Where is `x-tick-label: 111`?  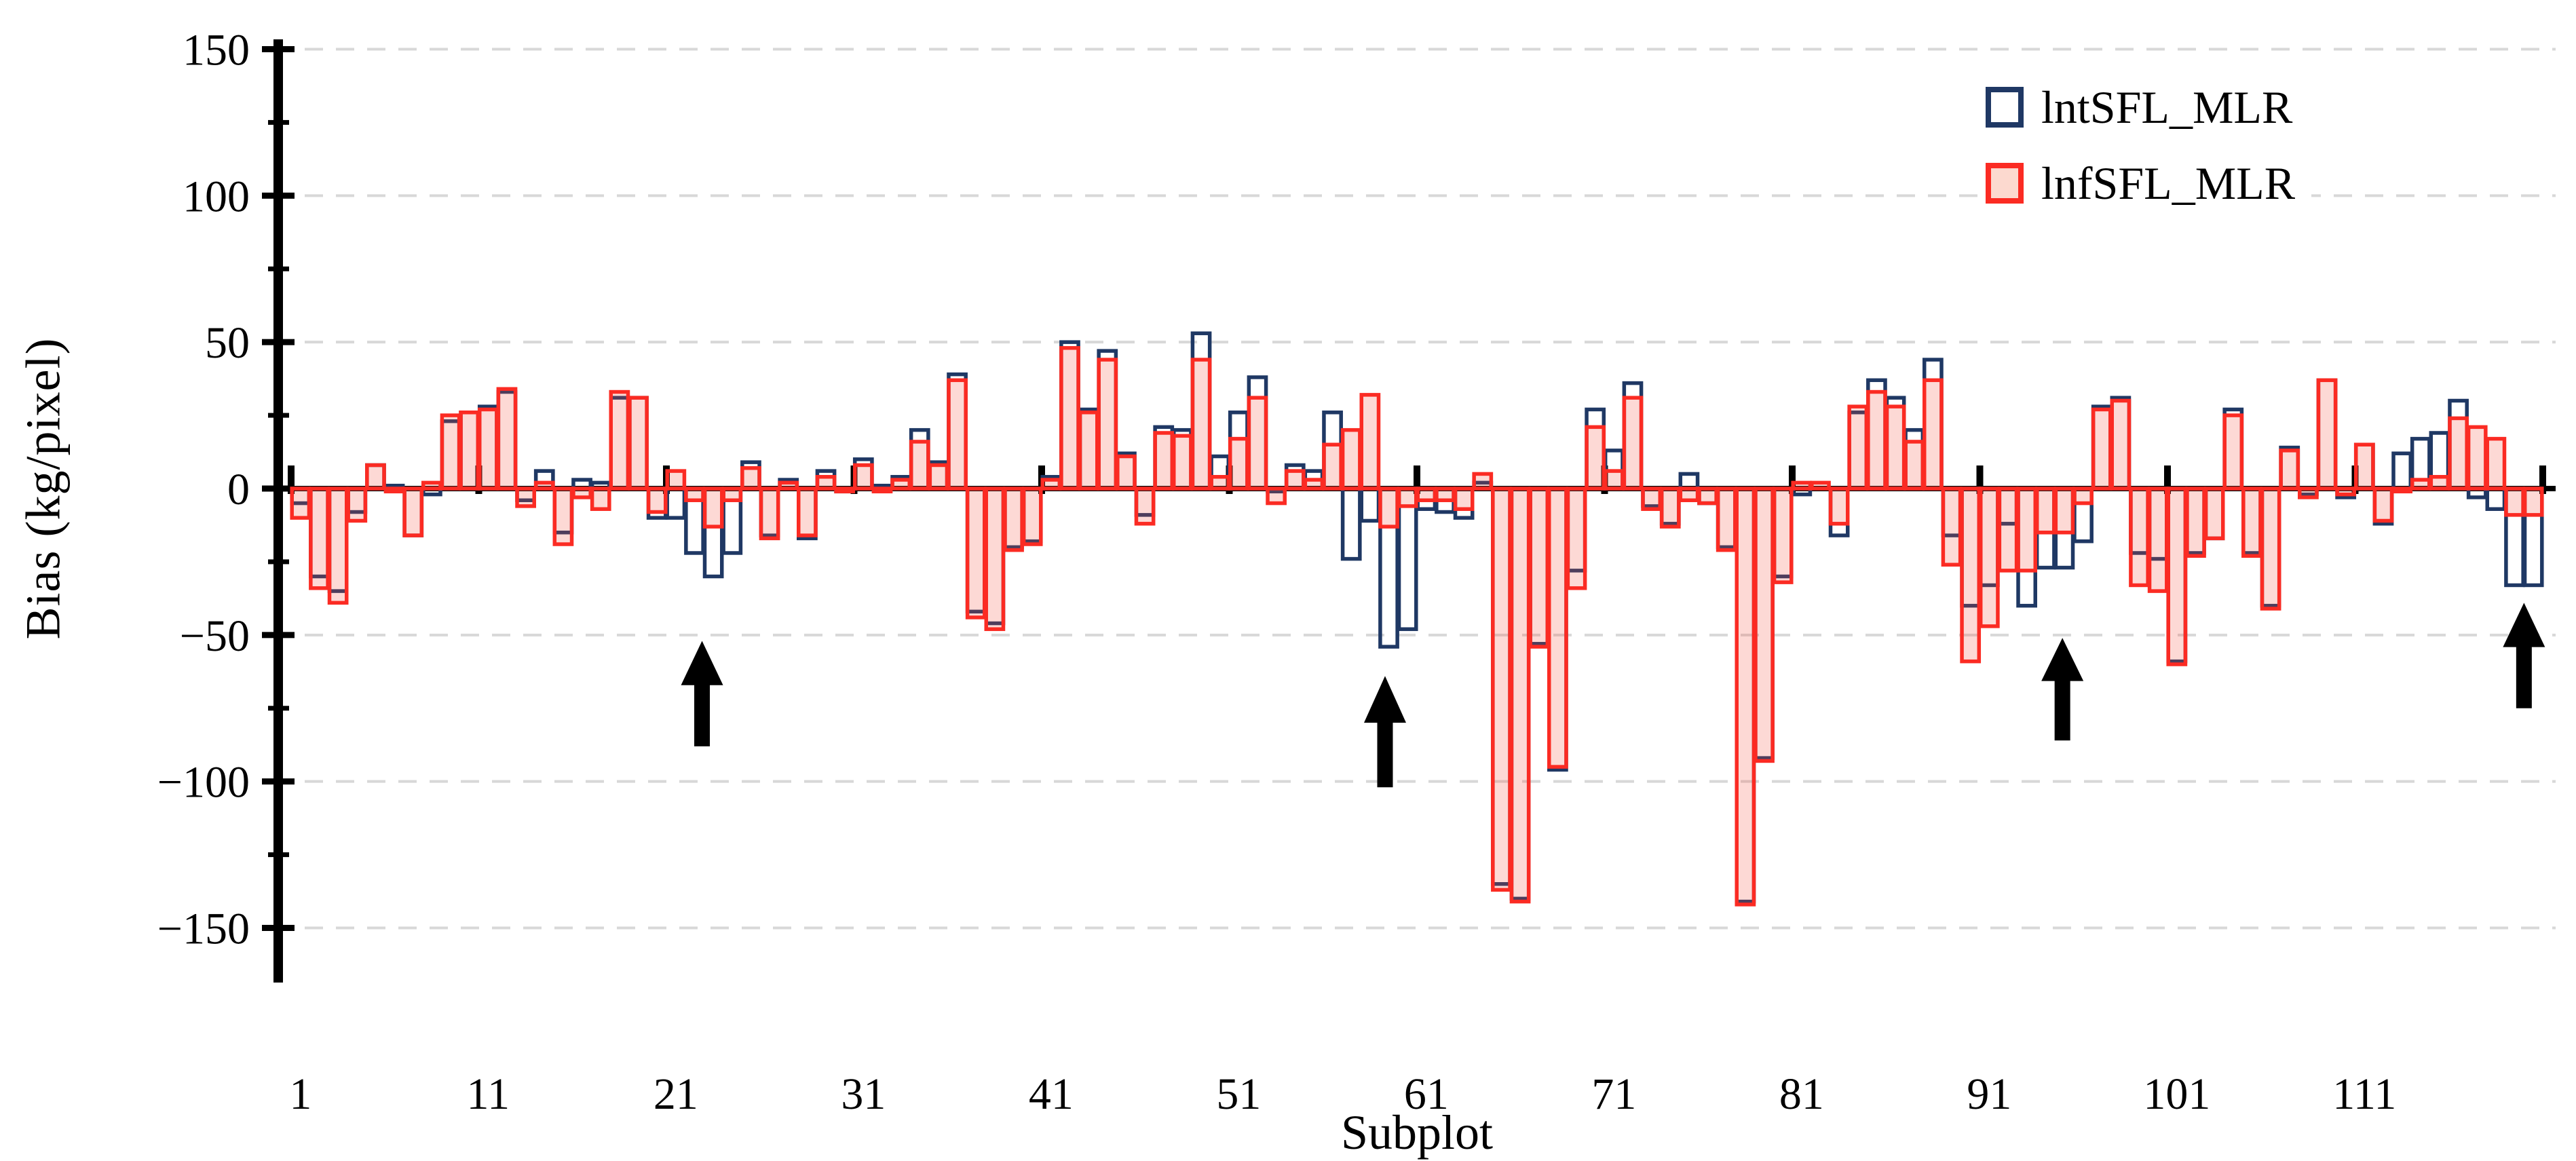 x-tick-label: 111 is located at coordinates (2364, 1094).